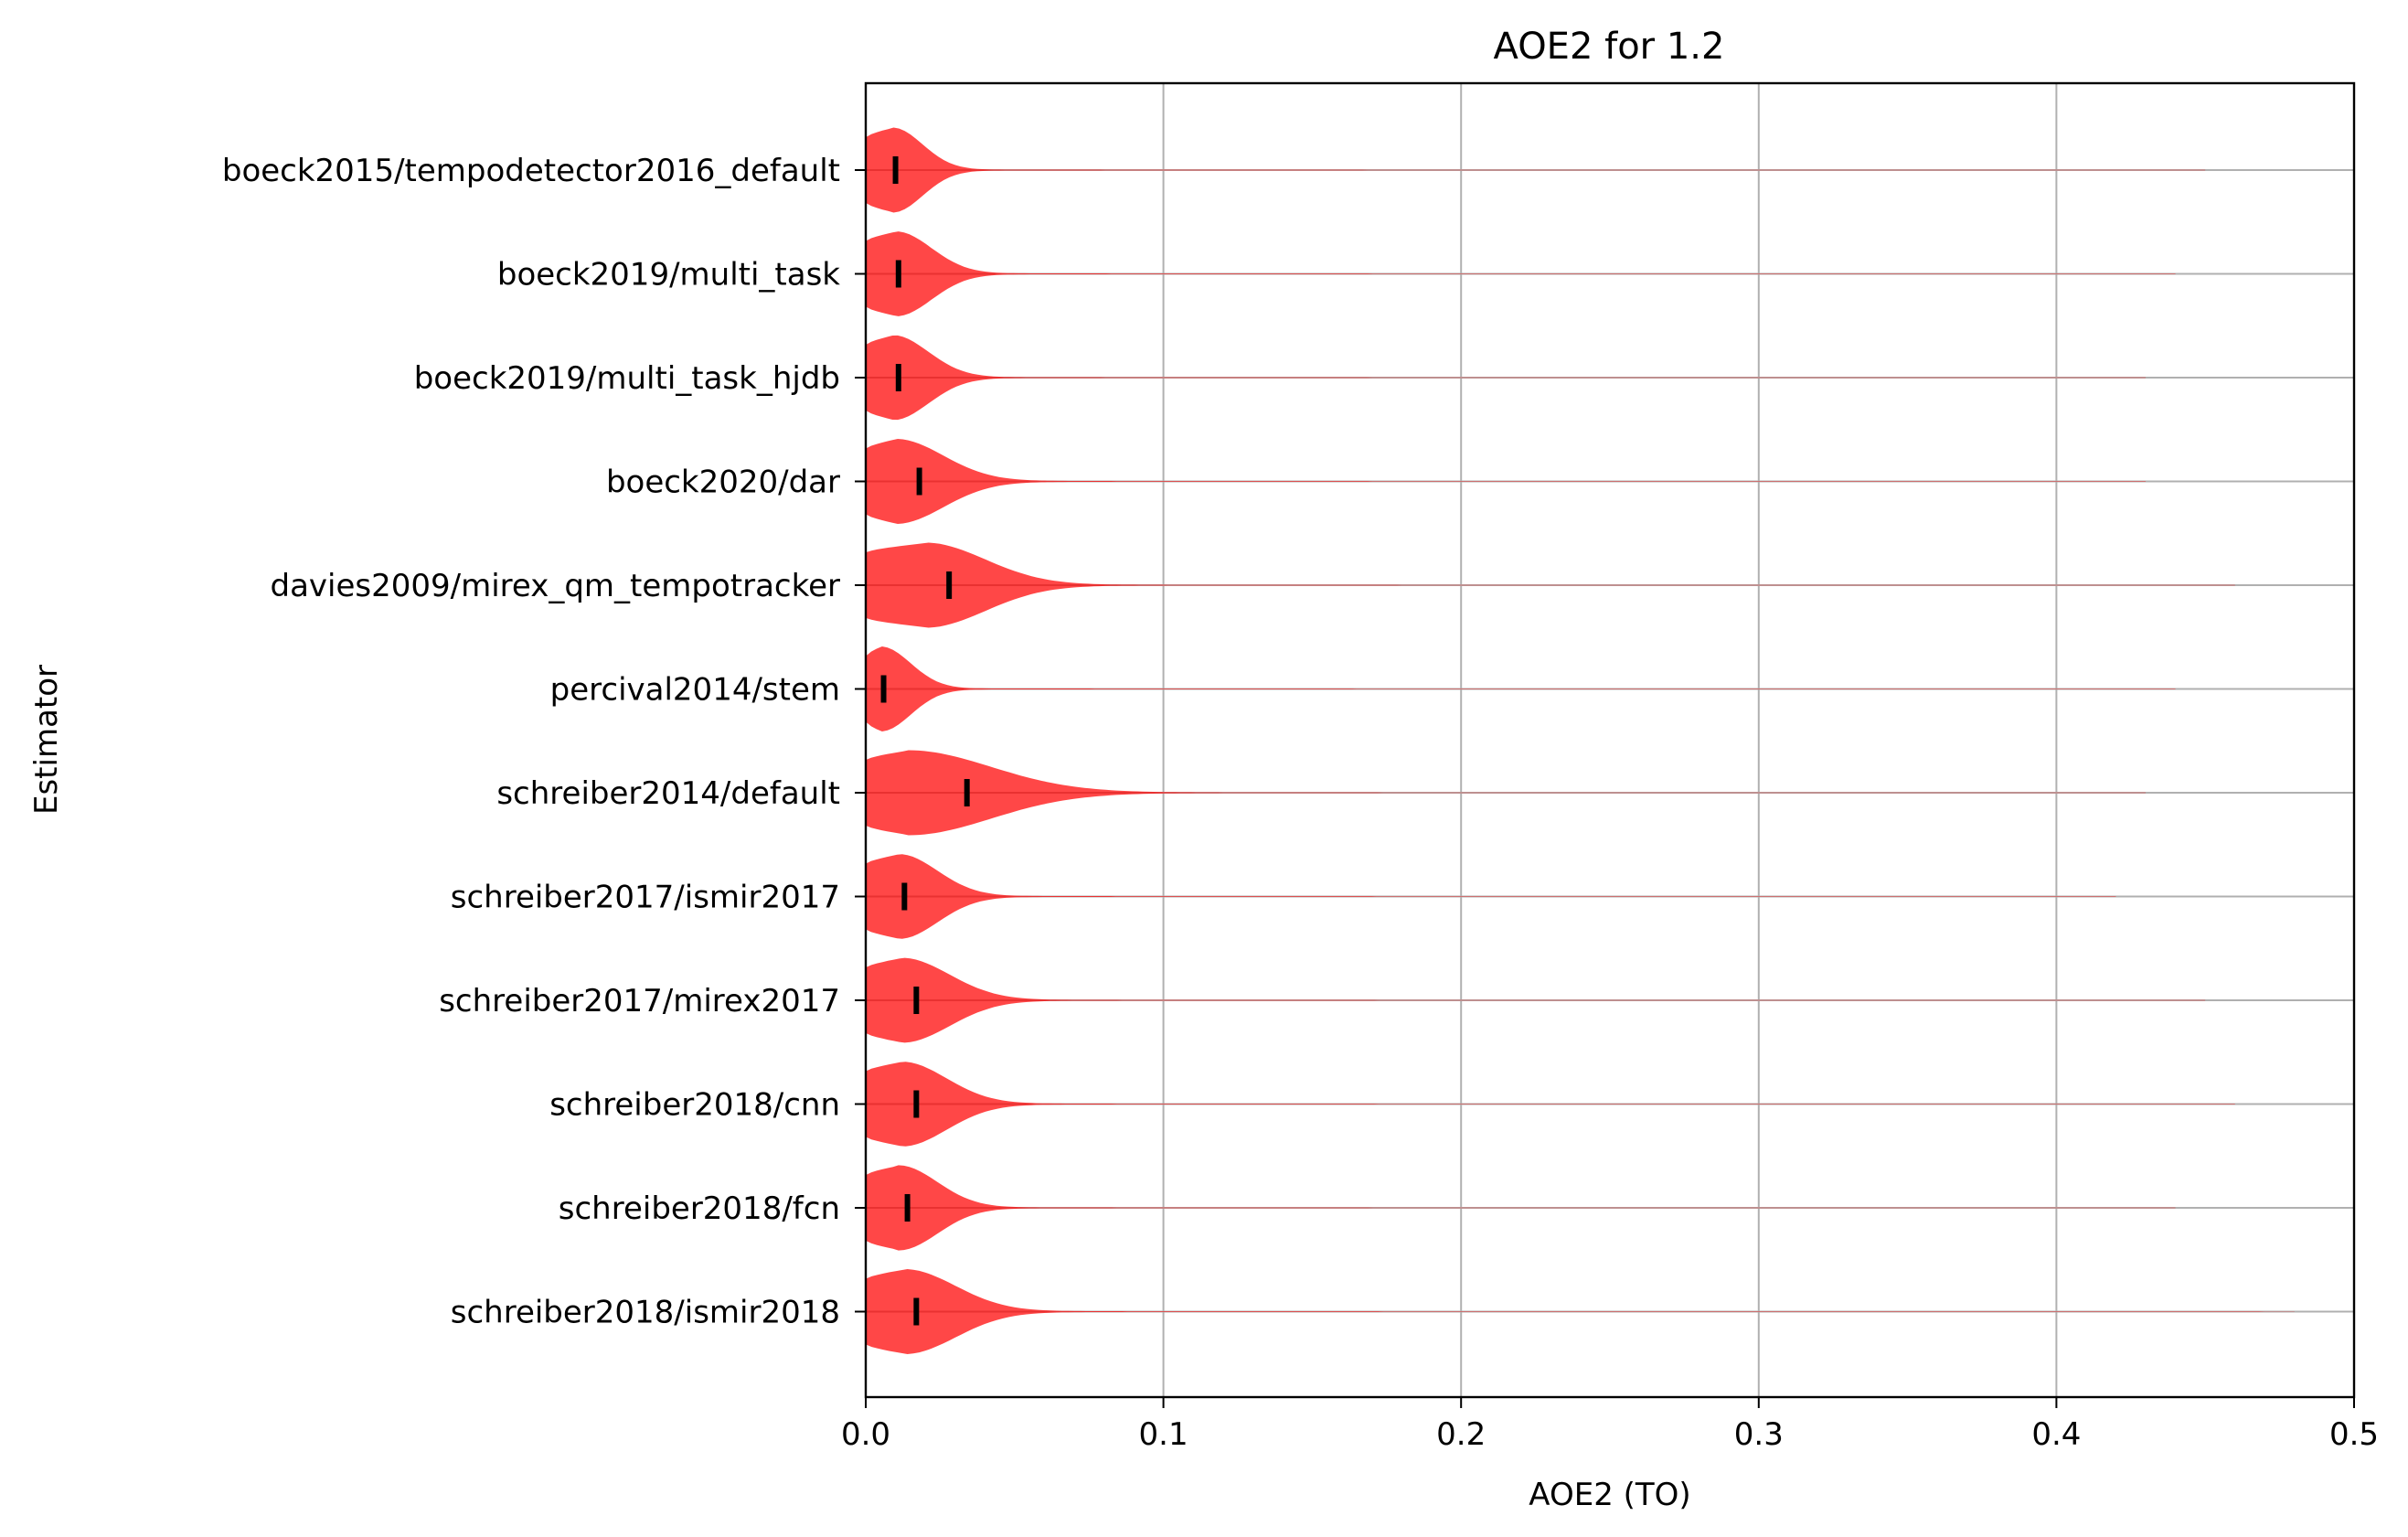 The image size is (2408, 1537). What do you see at coordinates (699, 1208) in the screenshot?
I see `y-tick-label: schreiber2018/fcn` at bounding box center [699, 1208].